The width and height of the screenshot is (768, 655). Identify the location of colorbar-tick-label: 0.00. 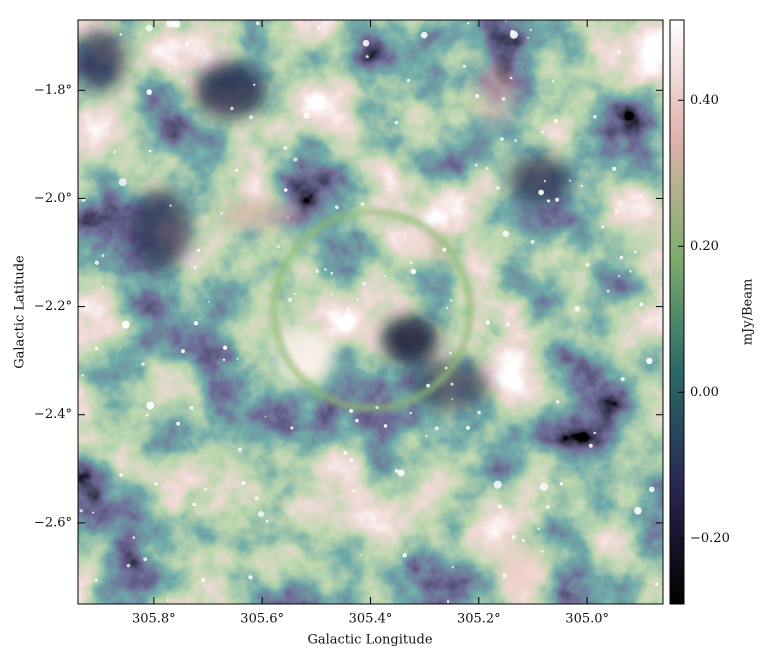
(704, 392).